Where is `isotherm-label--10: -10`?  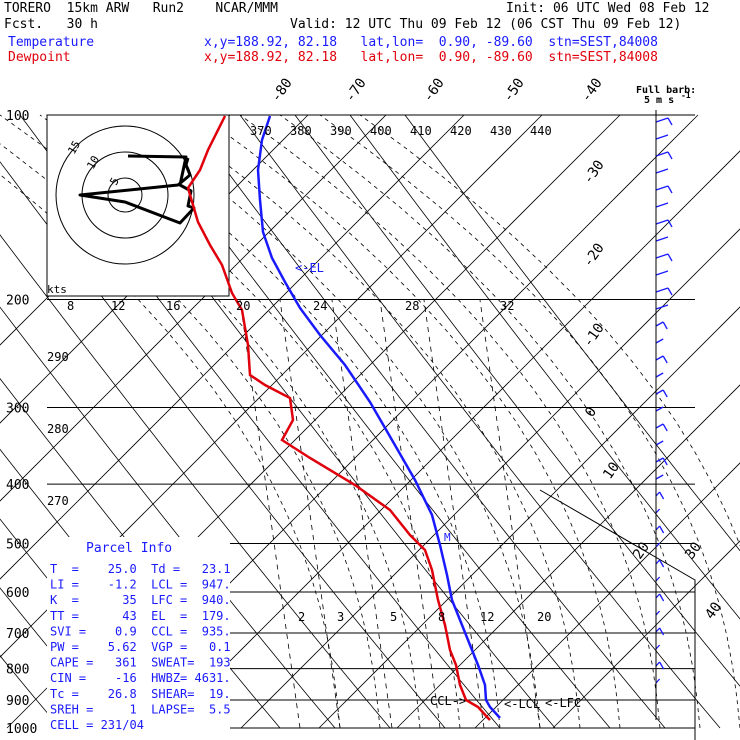
isotherm-label--10: -10 is located at coordinates (594, 335).